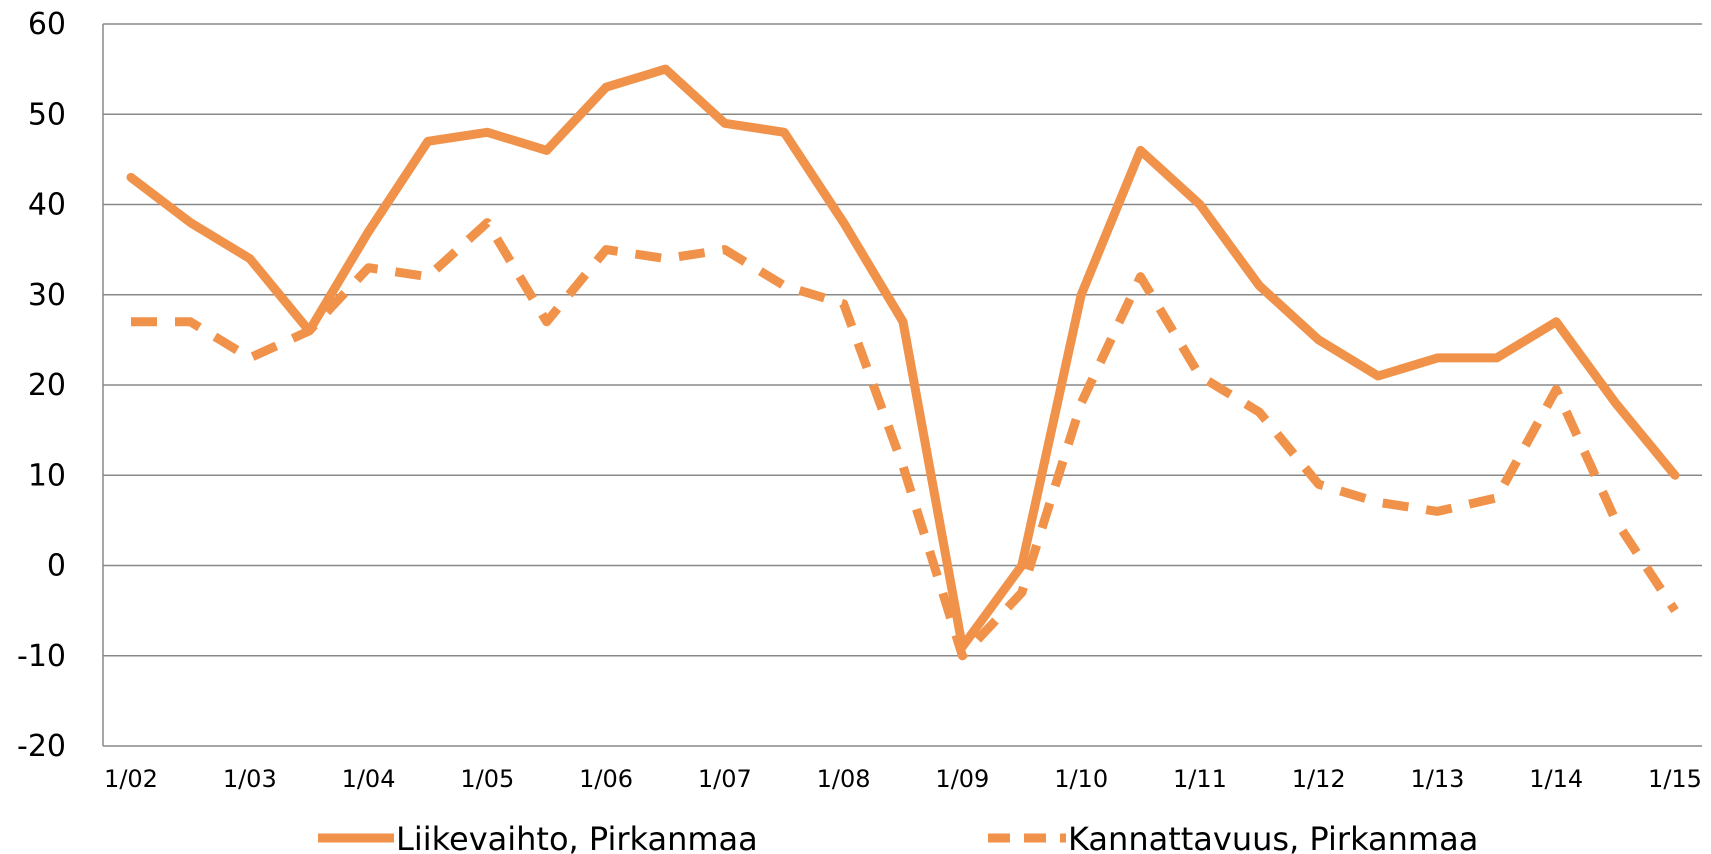 This screenshot has width=1711, height=854. Describe the element at coordinates (131, 779) in the screenshot. I see `x-tick-label: 1/02` at that location.